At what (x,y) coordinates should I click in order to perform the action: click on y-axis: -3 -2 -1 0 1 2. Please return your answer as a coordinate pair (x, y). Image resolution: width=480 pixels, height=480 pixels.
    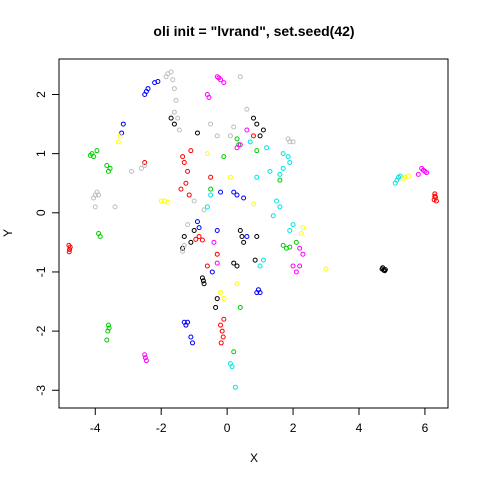
    Looking at the image, I should click on (46, 243).